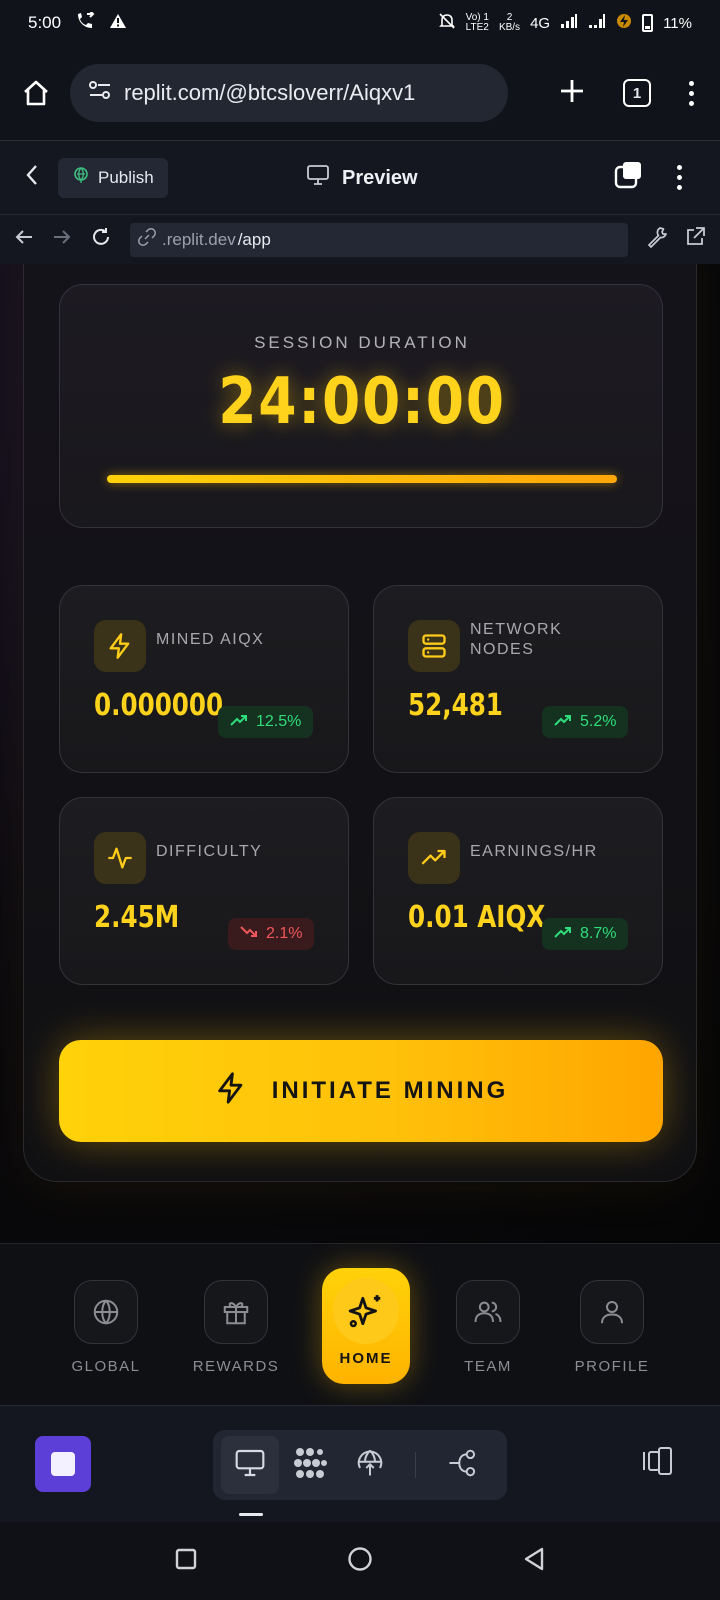 The image size is (720, 1600). I want to click on link-icon, so click(147, 239).